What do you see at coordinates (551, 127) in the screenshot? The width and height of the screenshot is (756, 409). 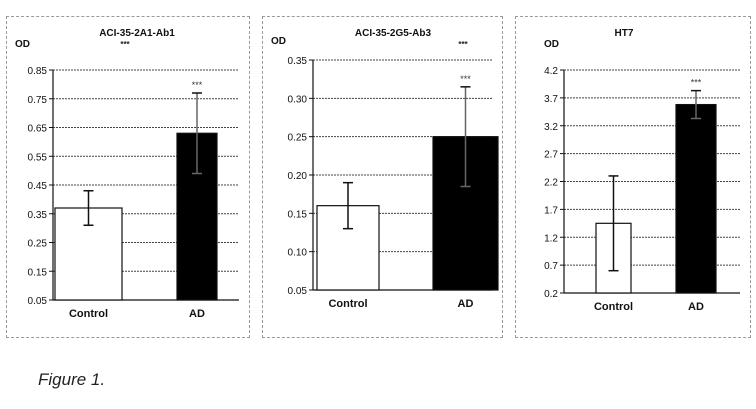 I see `y-tick-label: 3.2` at bounding box center [551, 127].